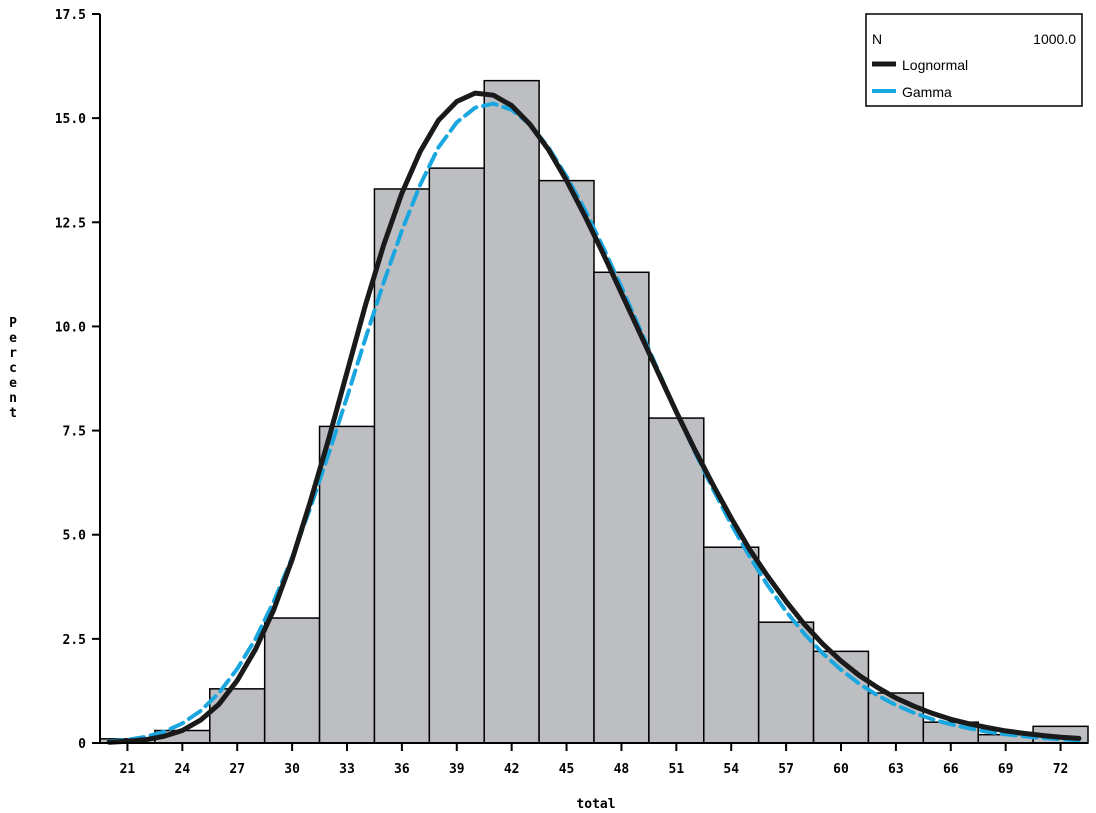 The height and width of the screenshot is (813, 1096). Describe the element at coordinates (841, 769) in the screenshot. I see `x-tick-label: 60` at that location.